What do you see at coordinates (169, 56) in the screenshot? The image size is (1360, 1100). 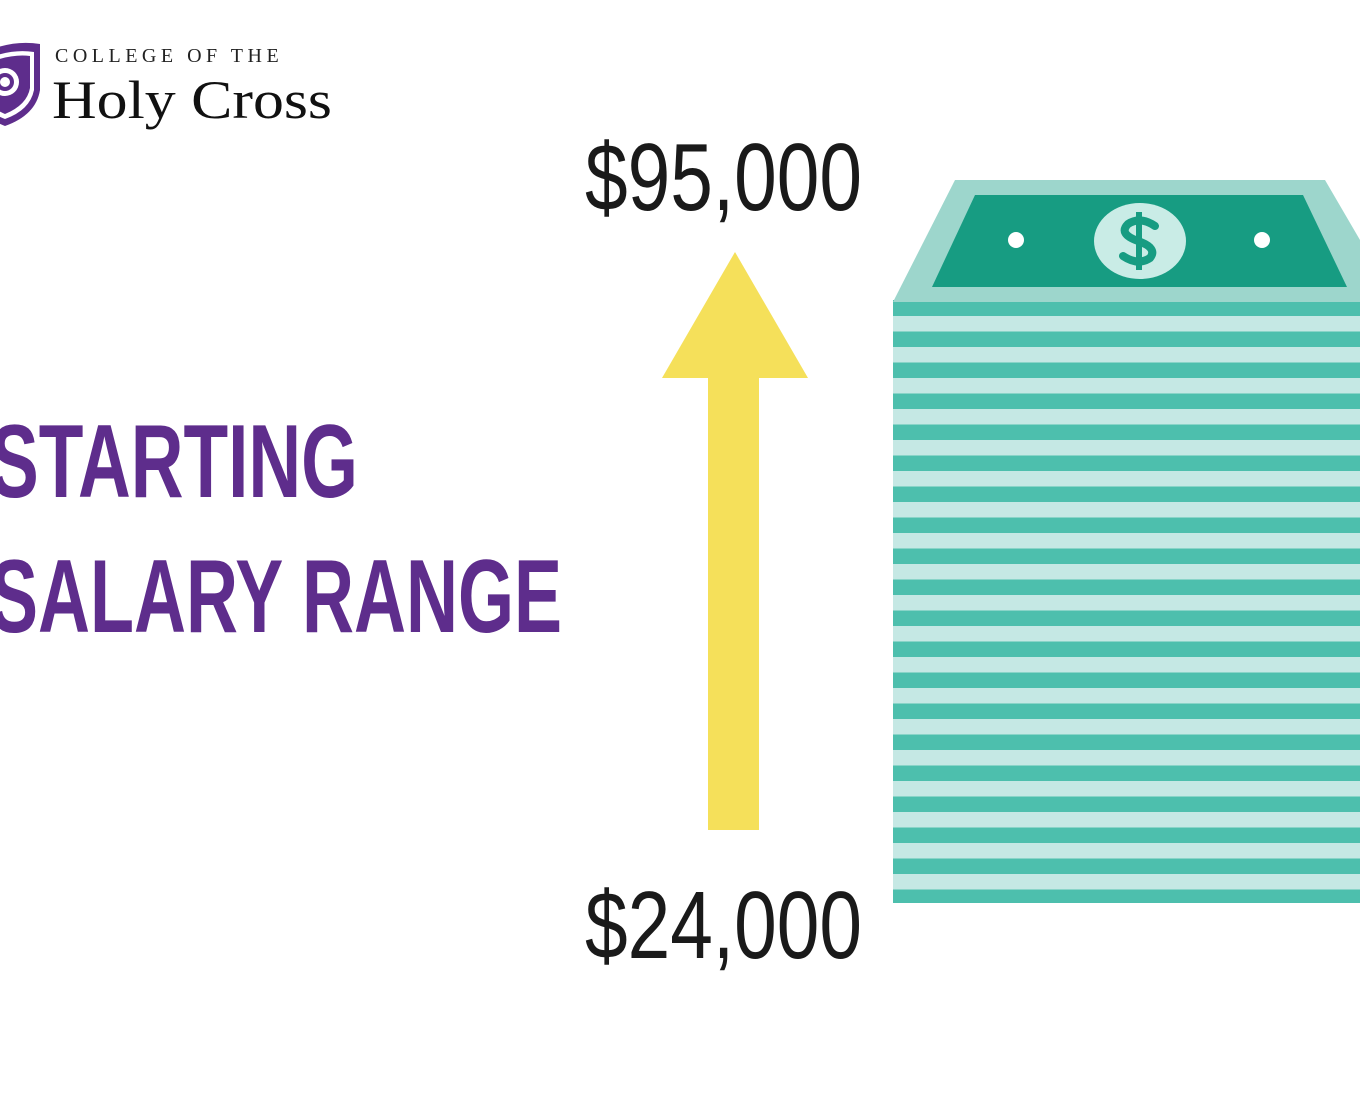 I see `logo-line1: COLLEGE OF THE` at bounding box center [169, 56].